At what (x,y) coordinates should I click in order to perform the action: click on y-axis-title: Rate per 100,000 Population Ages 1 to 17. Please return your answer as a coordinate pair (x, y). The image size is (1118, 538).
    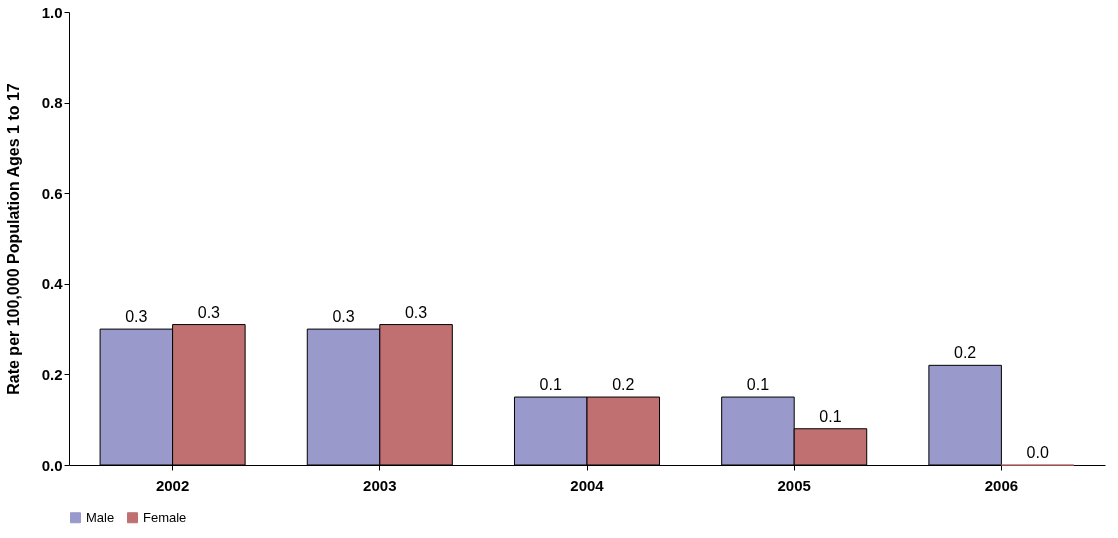
    Looking at the image, I should click on (13, 239).